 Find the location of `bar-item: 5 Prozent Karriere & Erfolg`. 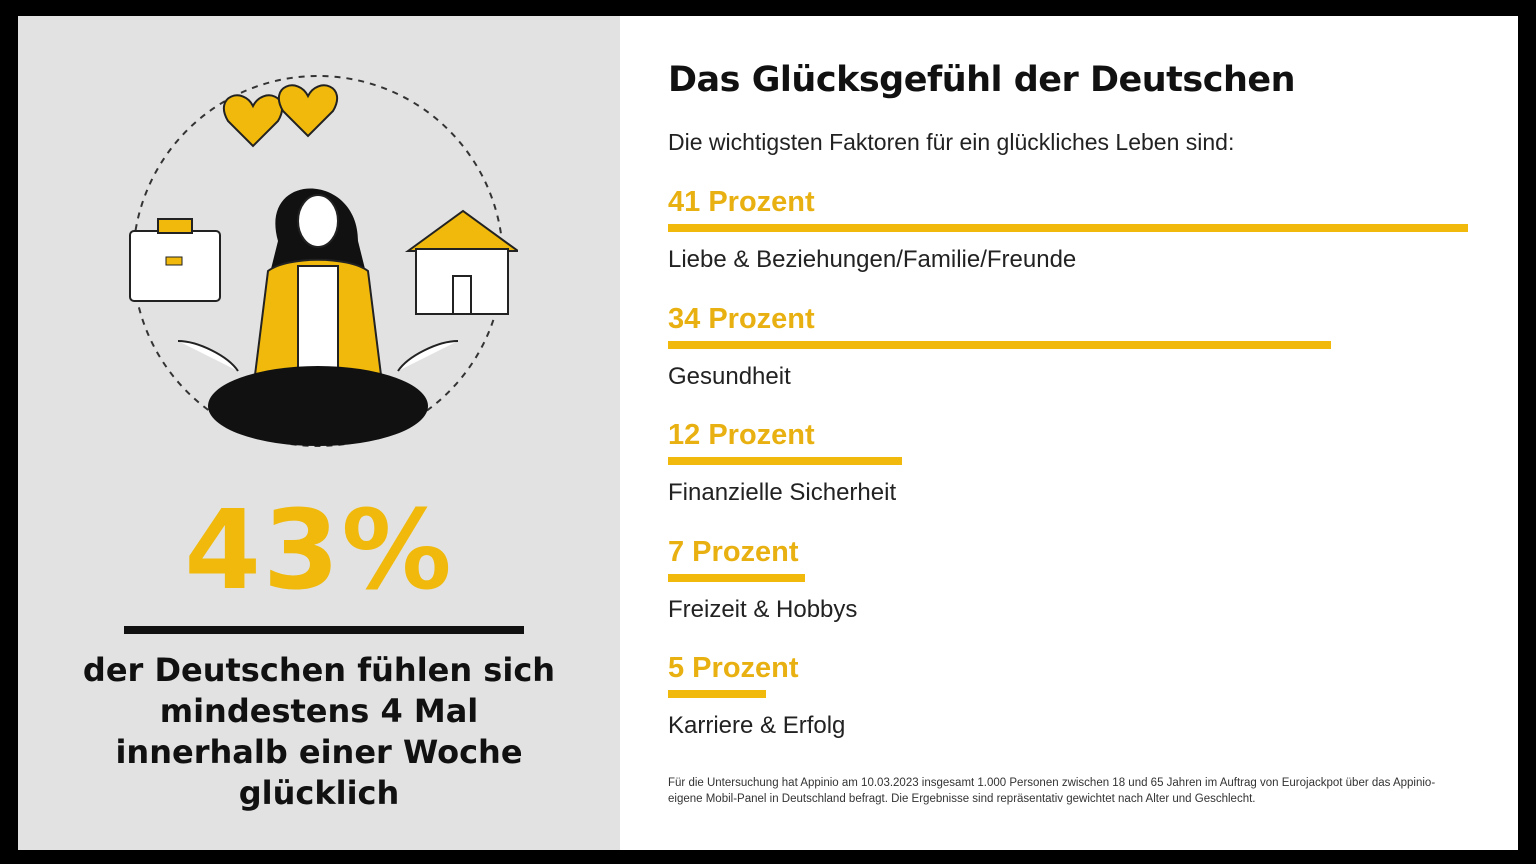

bar-item: 5 Prozent Karriere & Erfolg is located at coordinates (1078, 696).